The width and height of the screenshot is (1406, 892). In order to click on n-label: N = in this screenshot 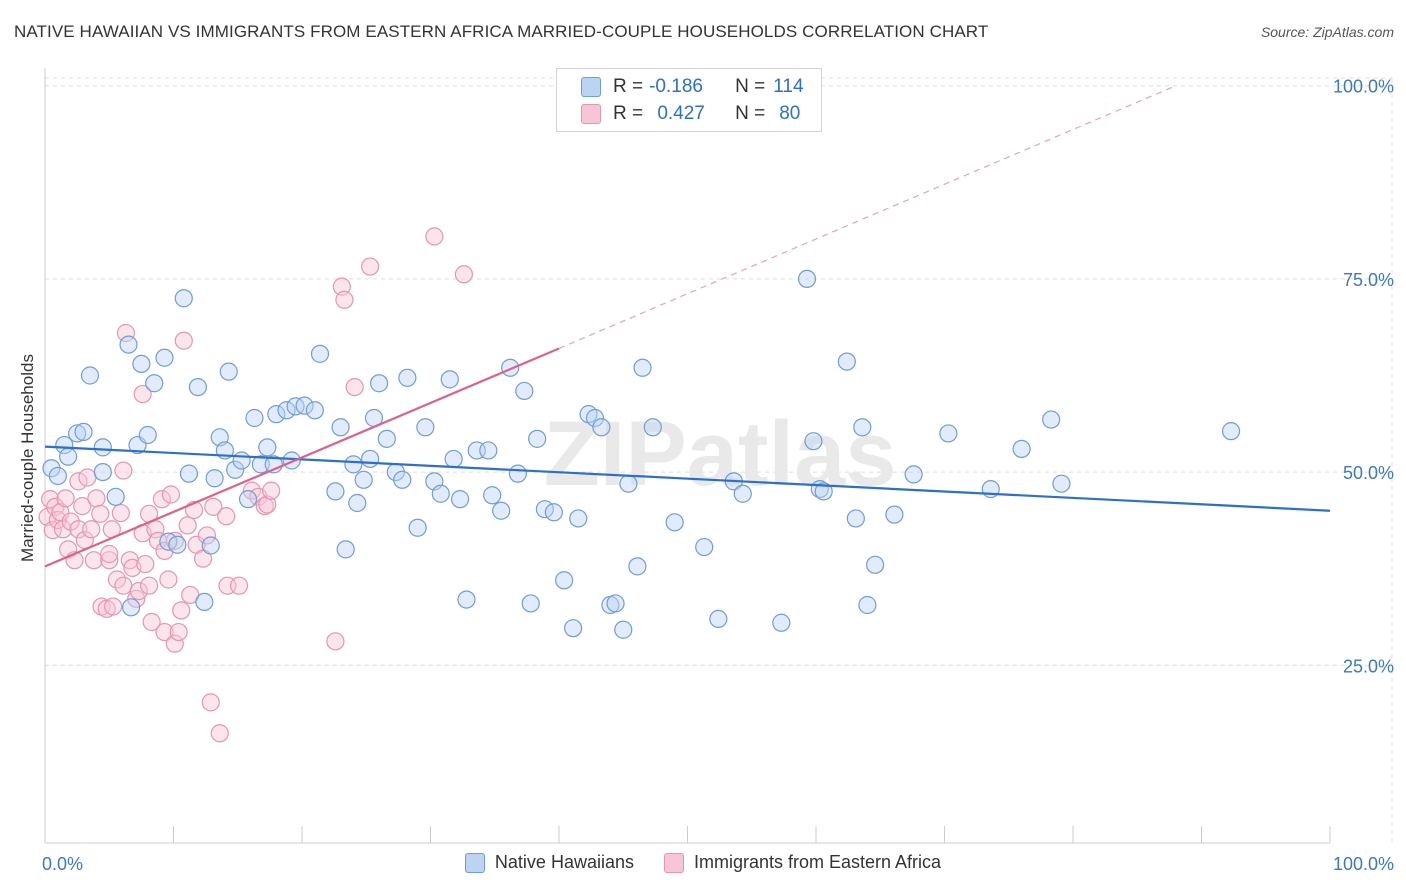, I will do `click(750, 113)`.